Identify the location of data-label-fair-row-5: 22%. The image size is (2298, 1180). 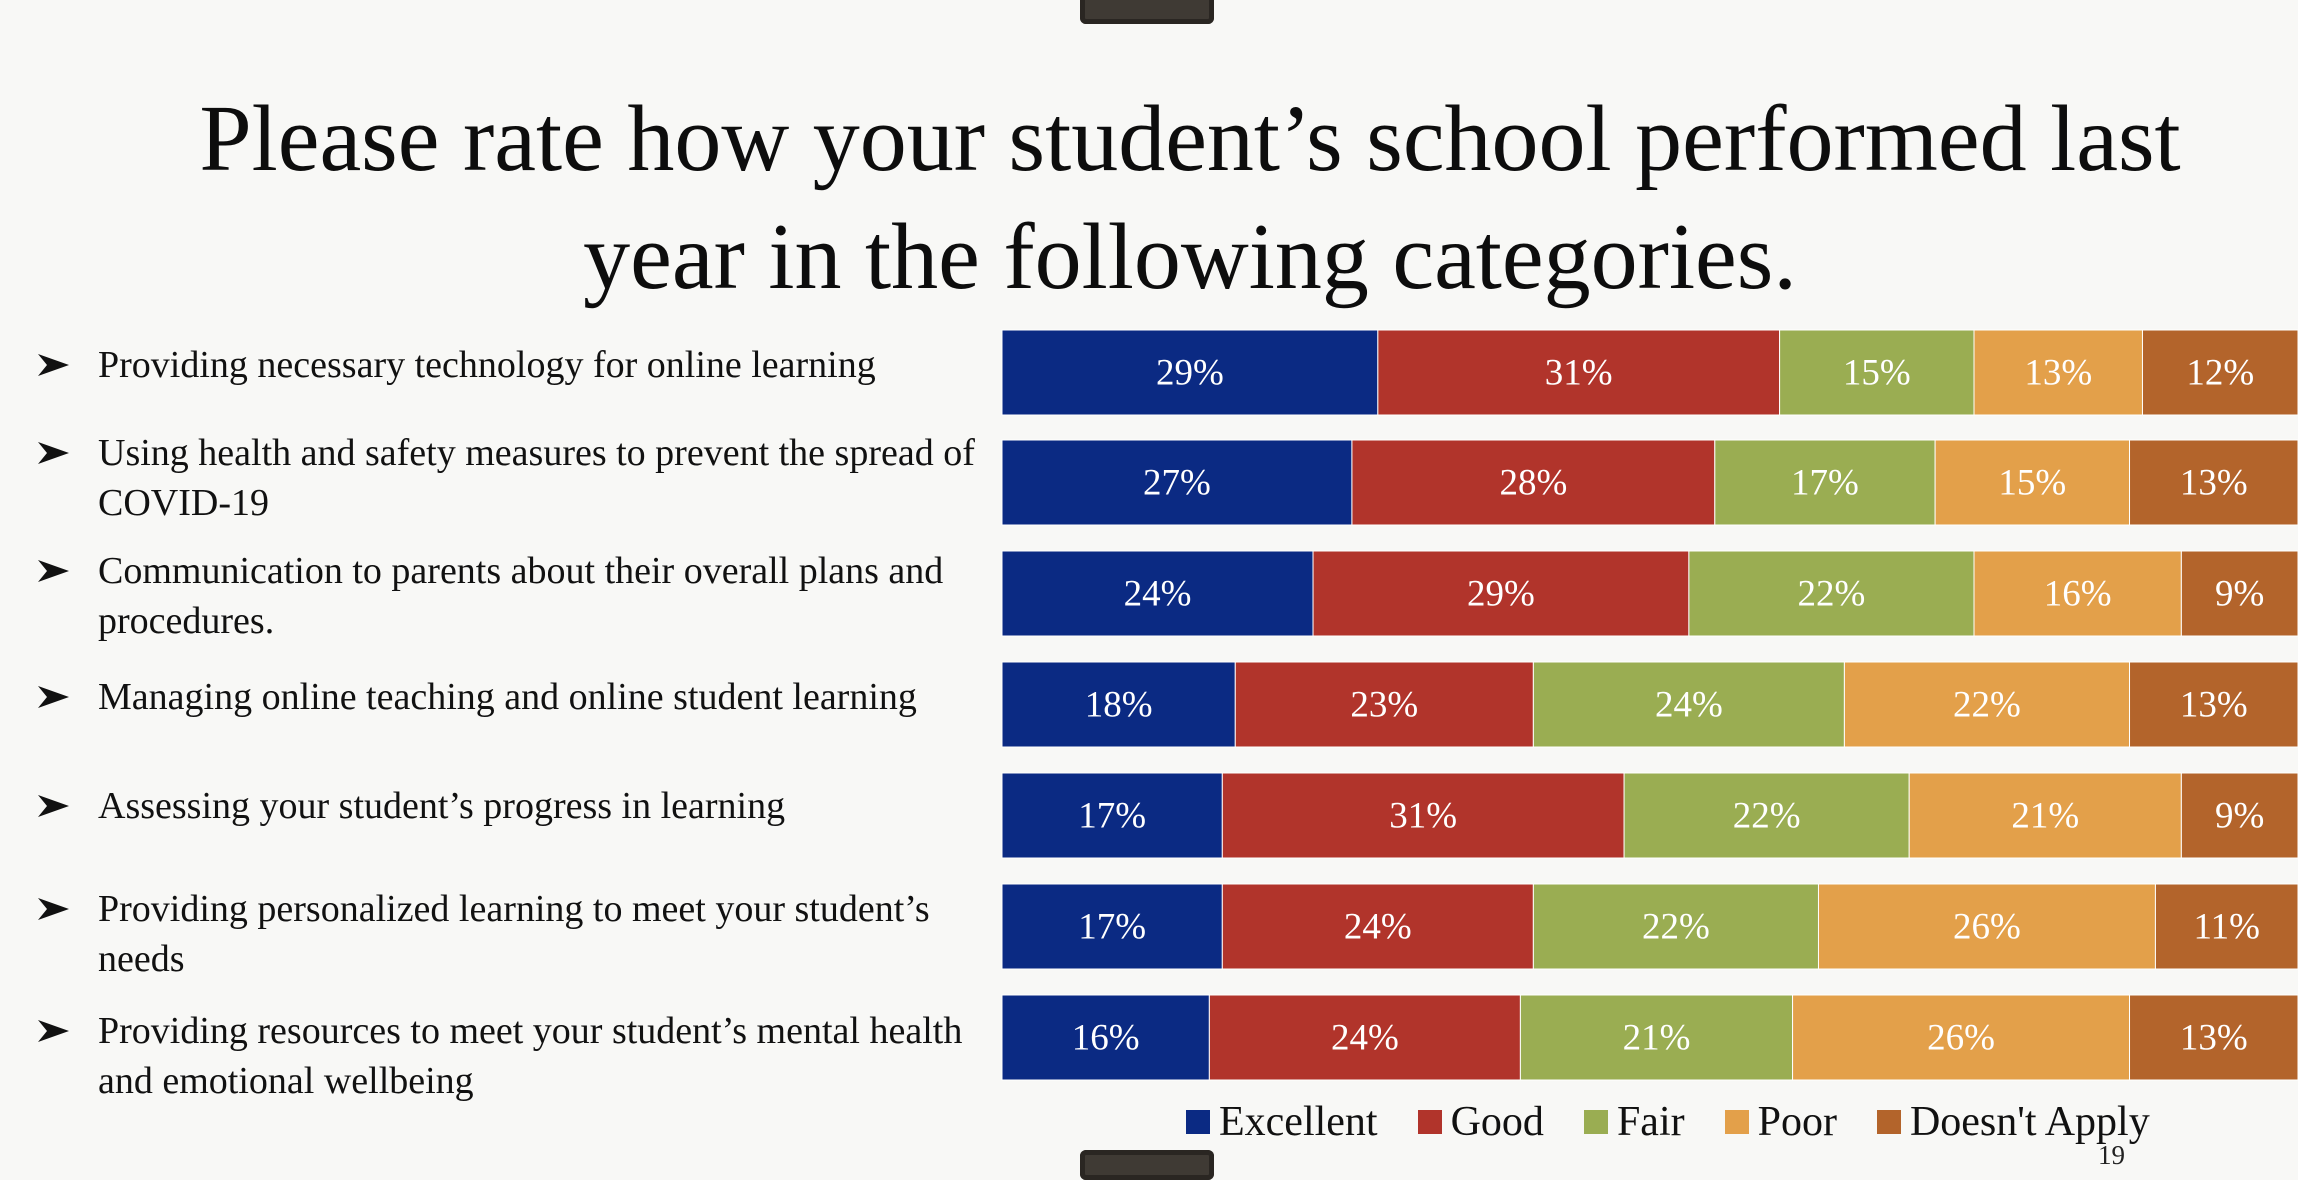
(1767, 816).